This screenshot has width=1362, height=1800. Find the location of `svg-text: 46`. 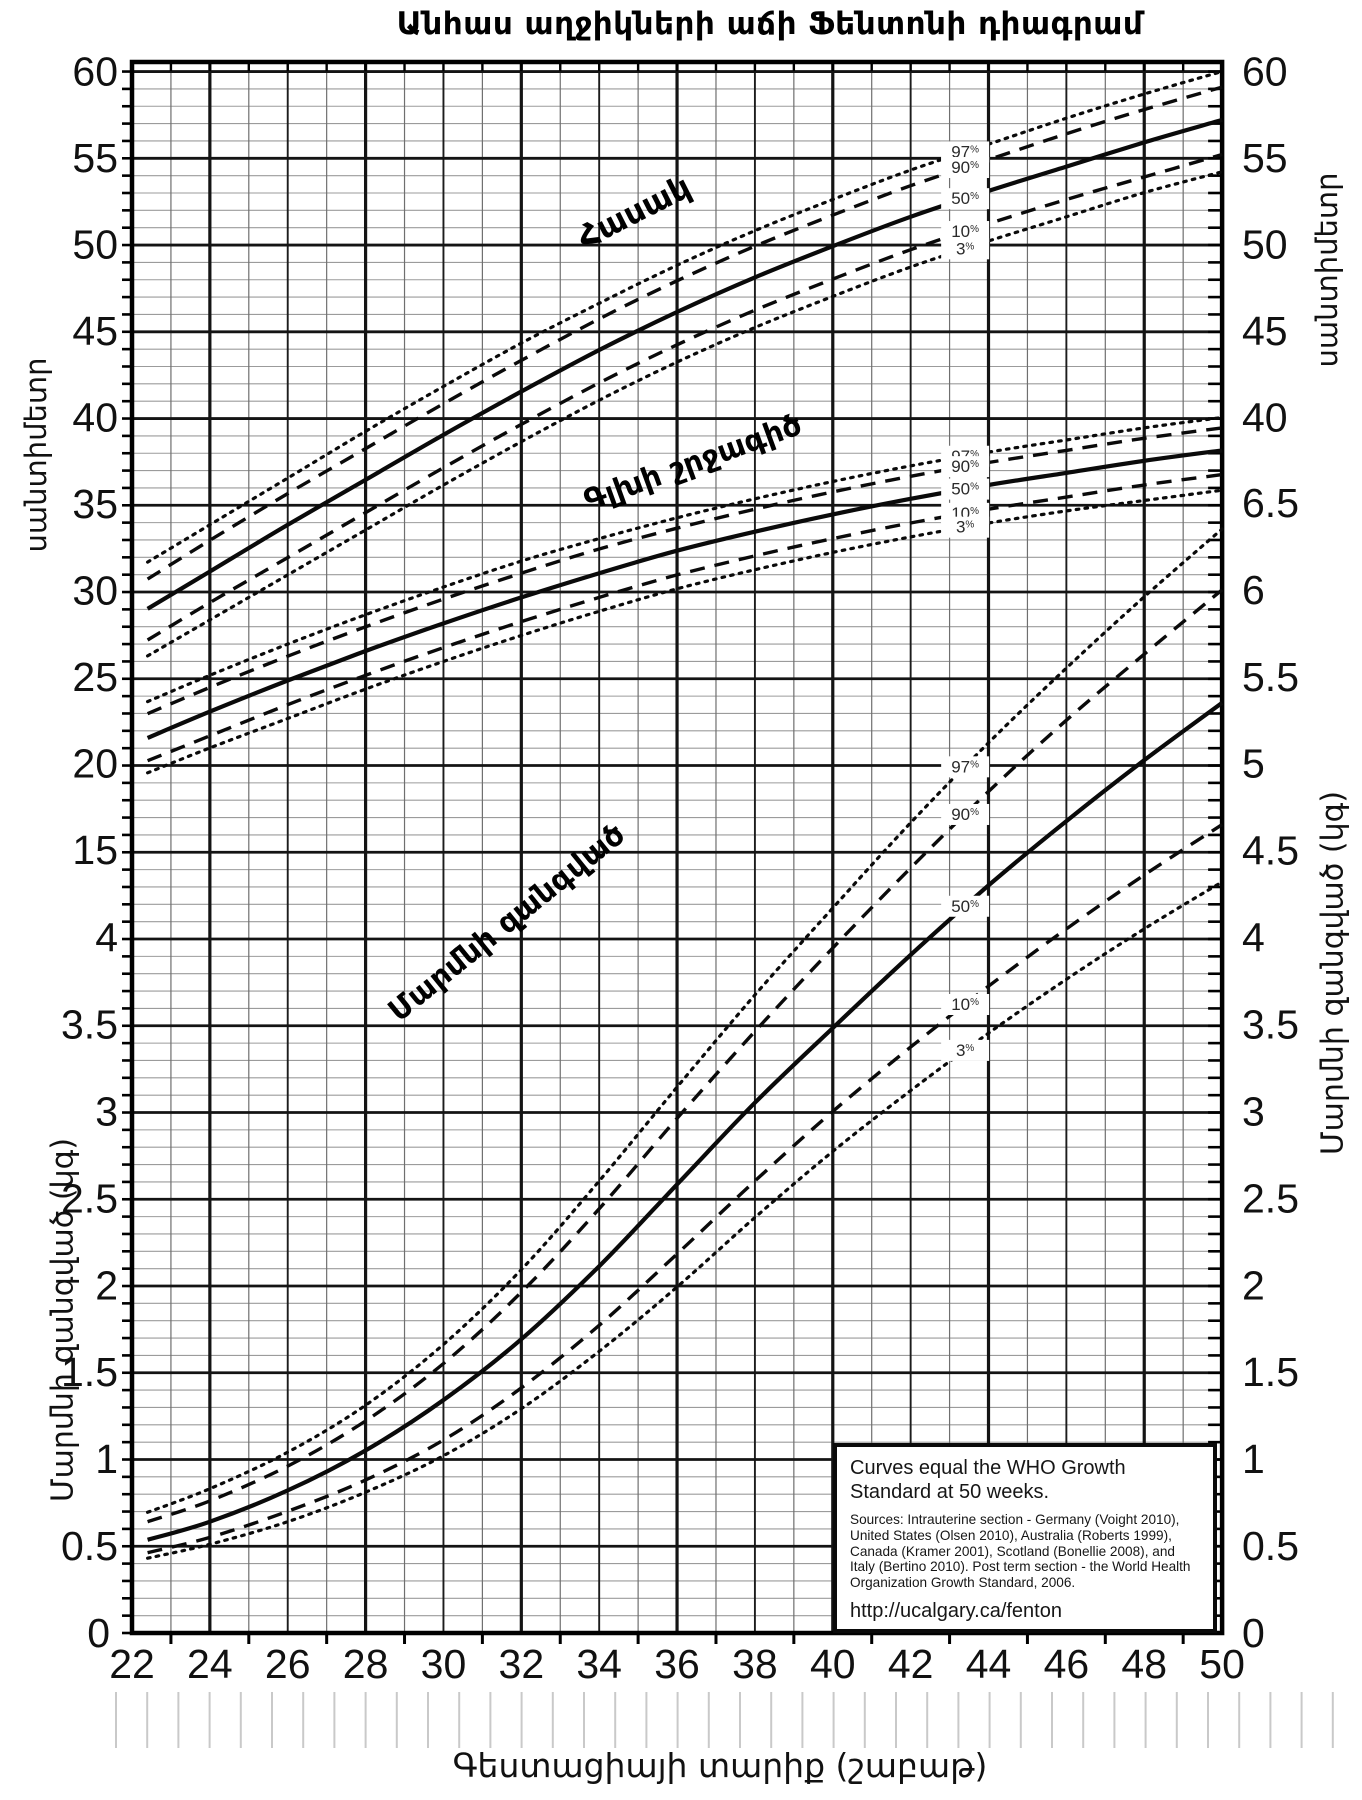

svg-text: 46 is located at coordinates (1067, 1664).